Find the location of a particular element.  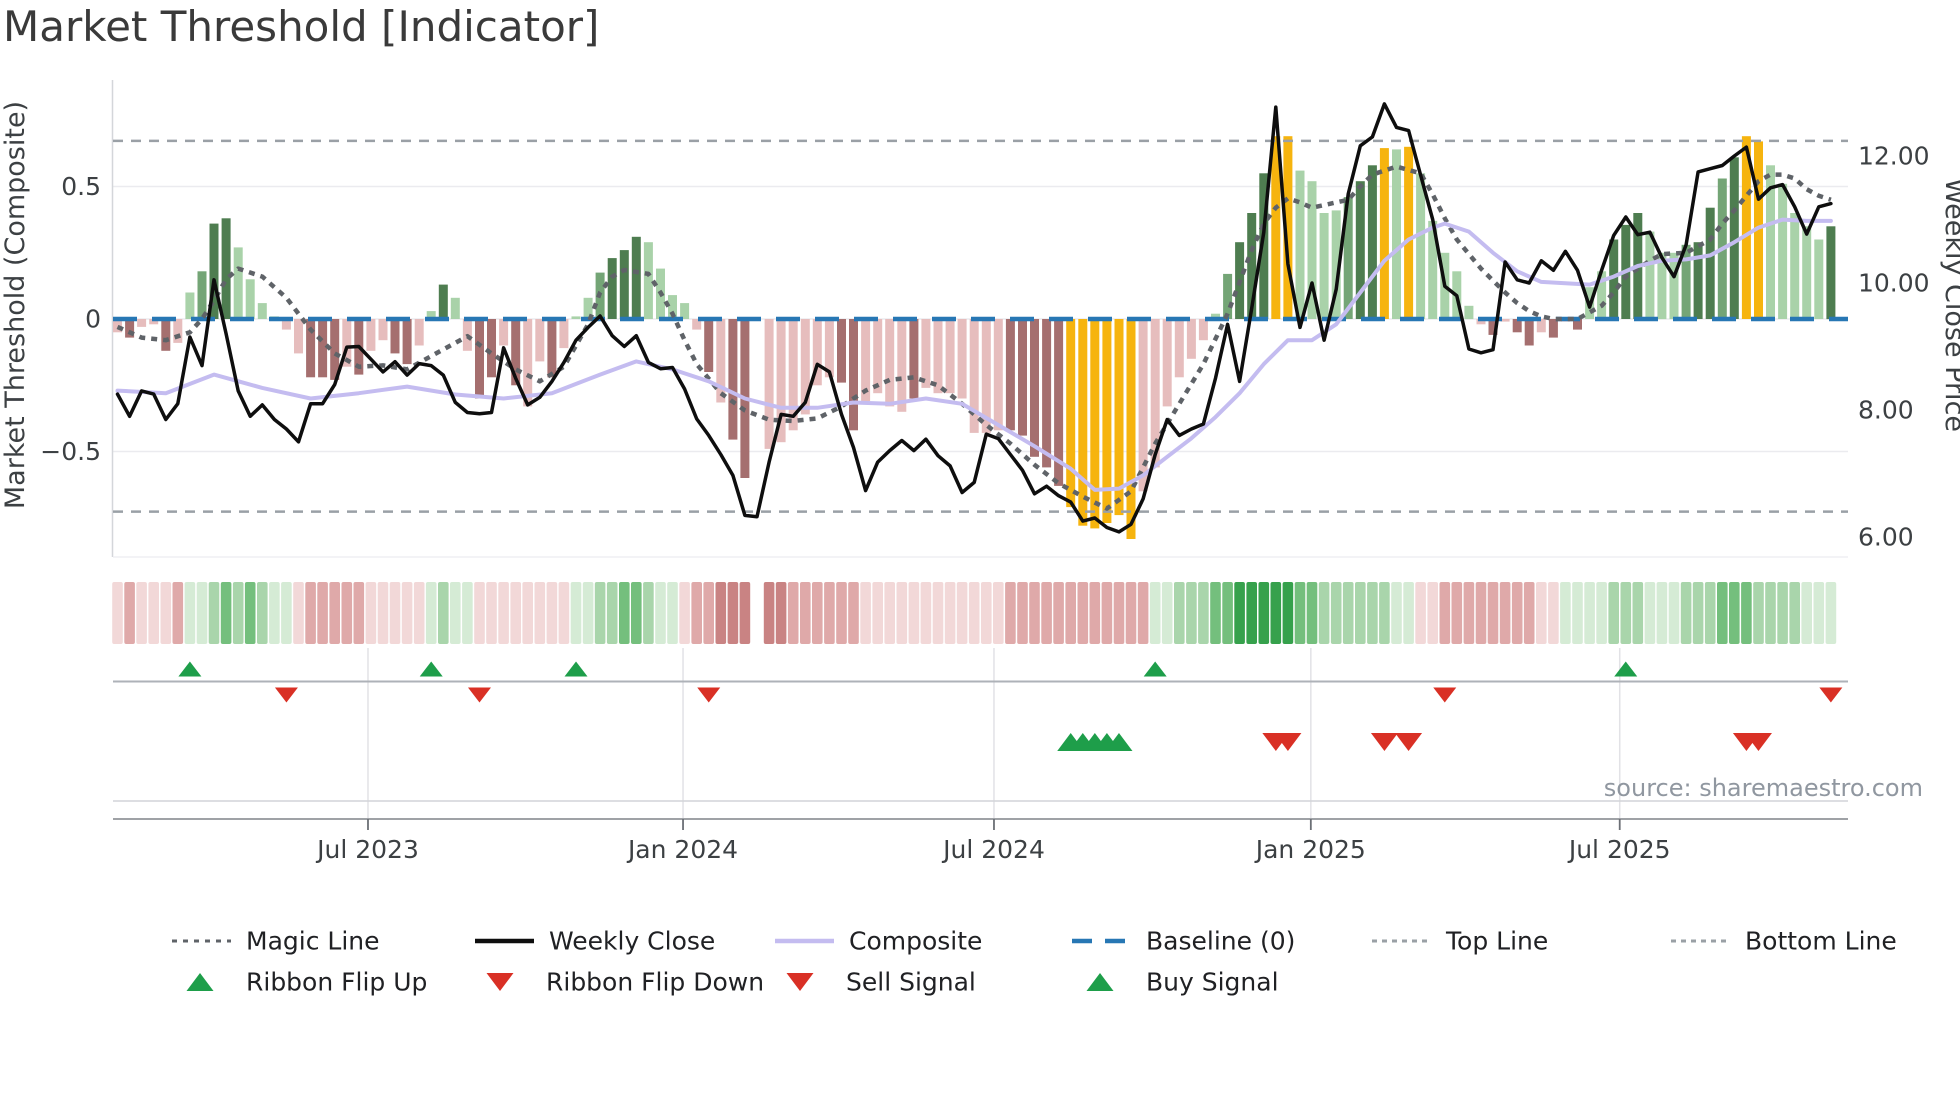

legend-label: Bottom Line is located at coordinates (1821, 941).